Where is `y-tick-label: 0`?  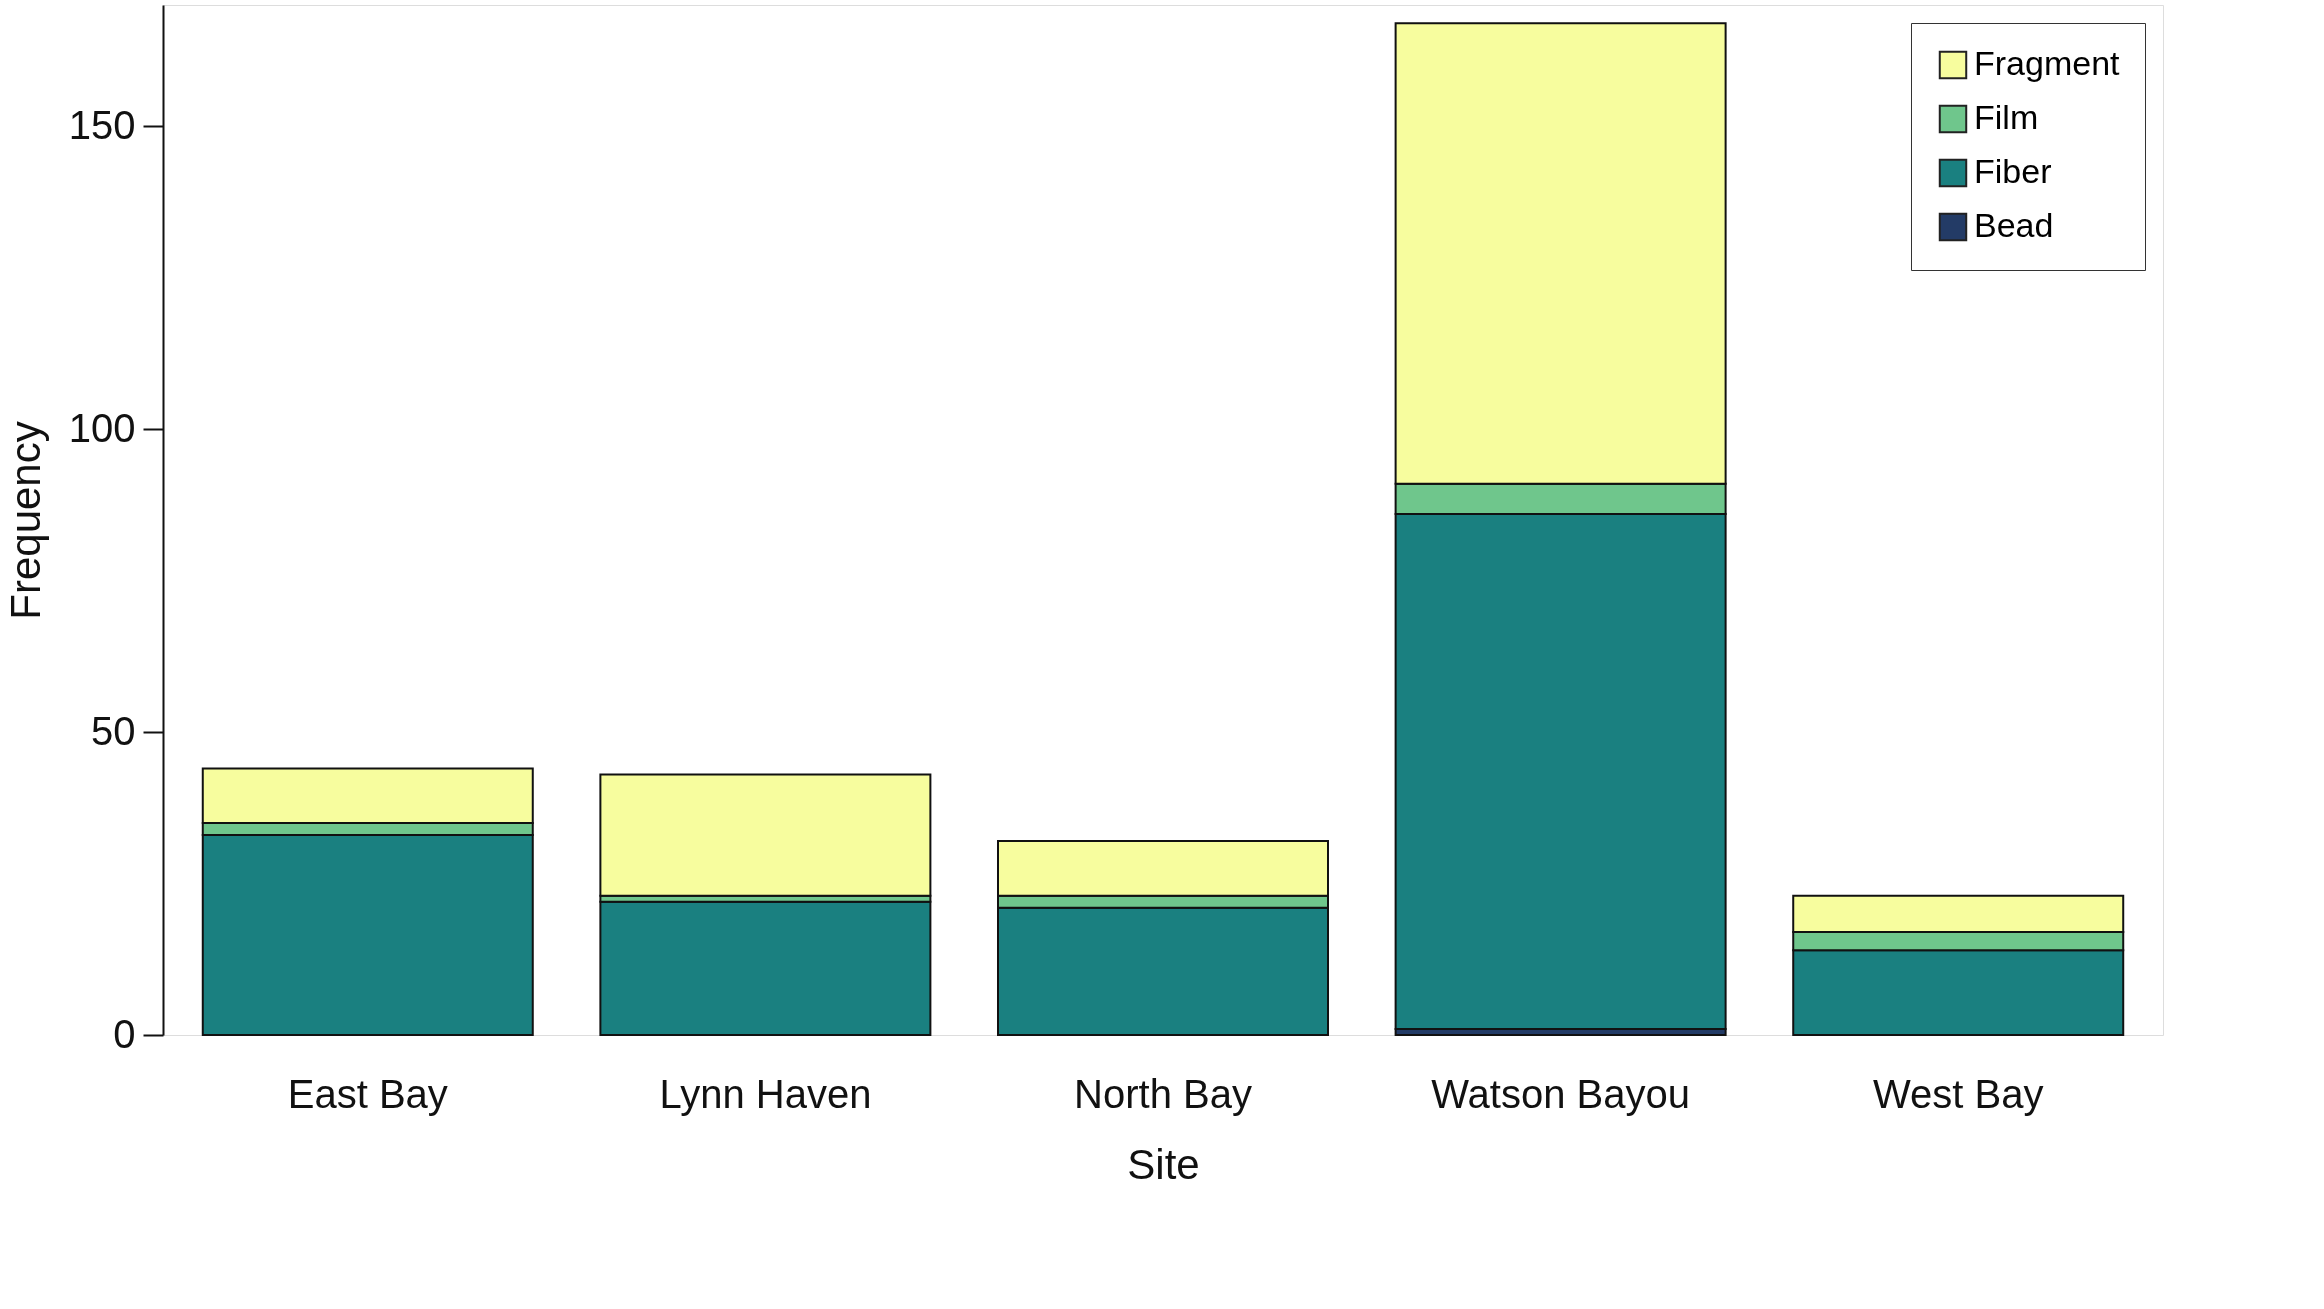
y-tick-label: 0 is located at coordinates (124, 1033).